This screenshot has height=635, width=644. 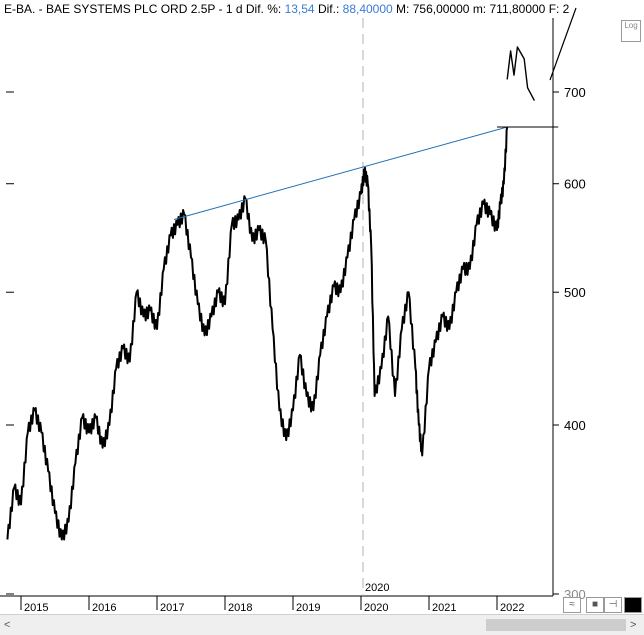 I want to click on x-tick-label: 2015, so click(x=36, y=608).